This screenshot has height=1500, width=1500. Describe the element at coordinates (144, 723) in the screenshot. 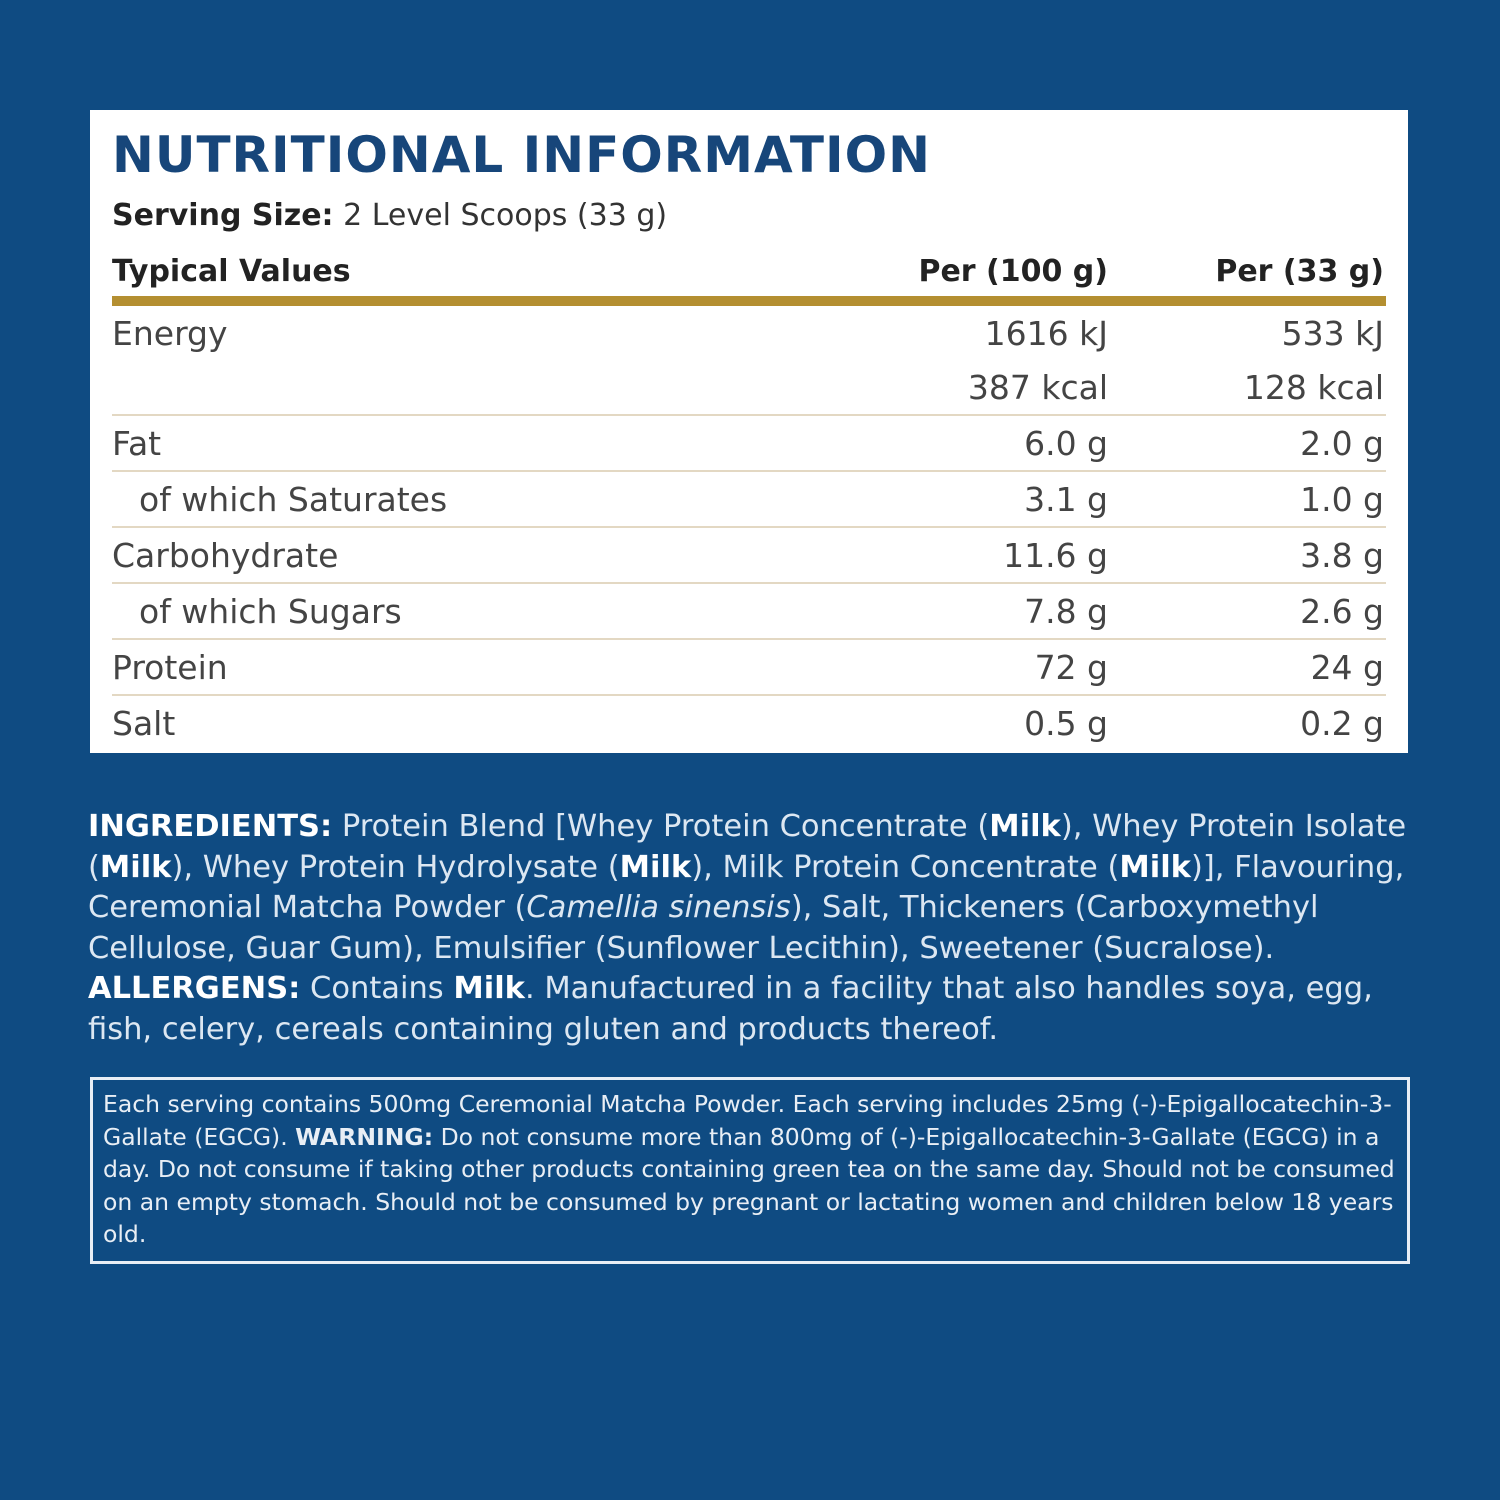

I see `row-label: Salt` at that location.